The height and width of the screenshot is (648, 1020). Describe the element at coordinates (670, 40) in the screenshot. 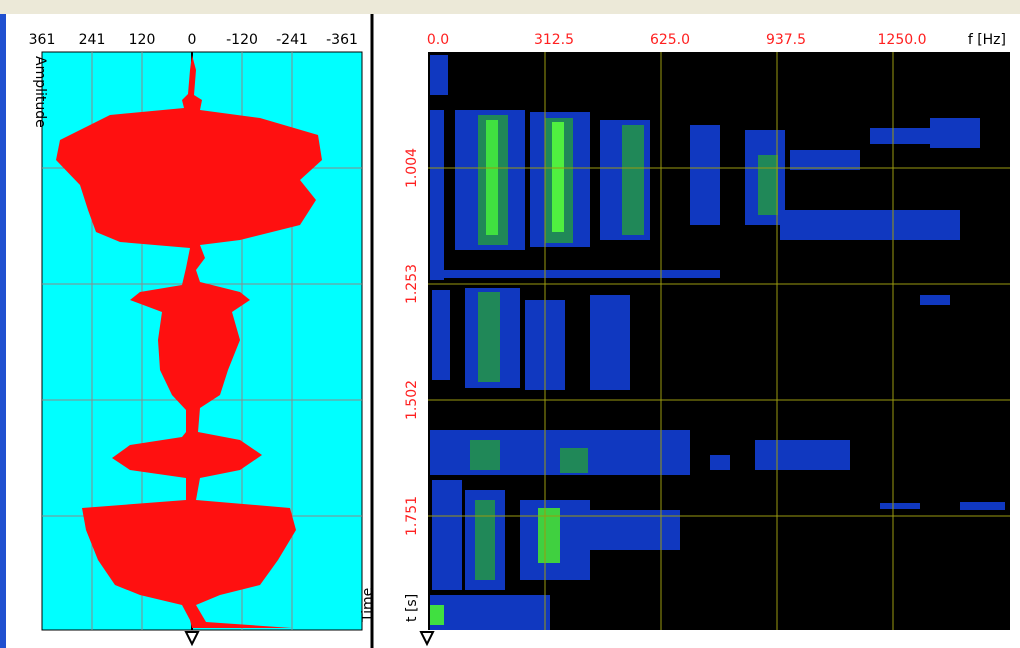

I see `x-tick-label: 625.0` at that location.